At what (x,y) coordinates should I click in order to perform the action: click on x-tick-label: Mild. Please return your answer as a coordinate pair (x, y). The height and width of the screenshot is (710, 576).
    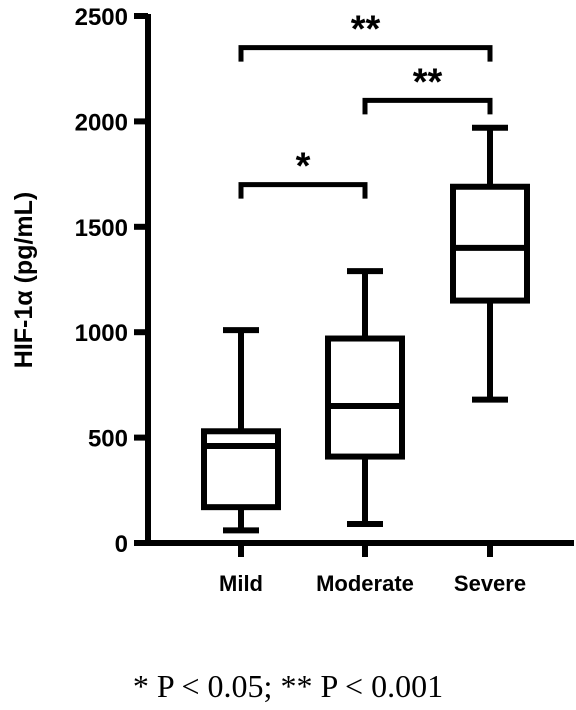
    Looking at the image, I should click on (241, 583).